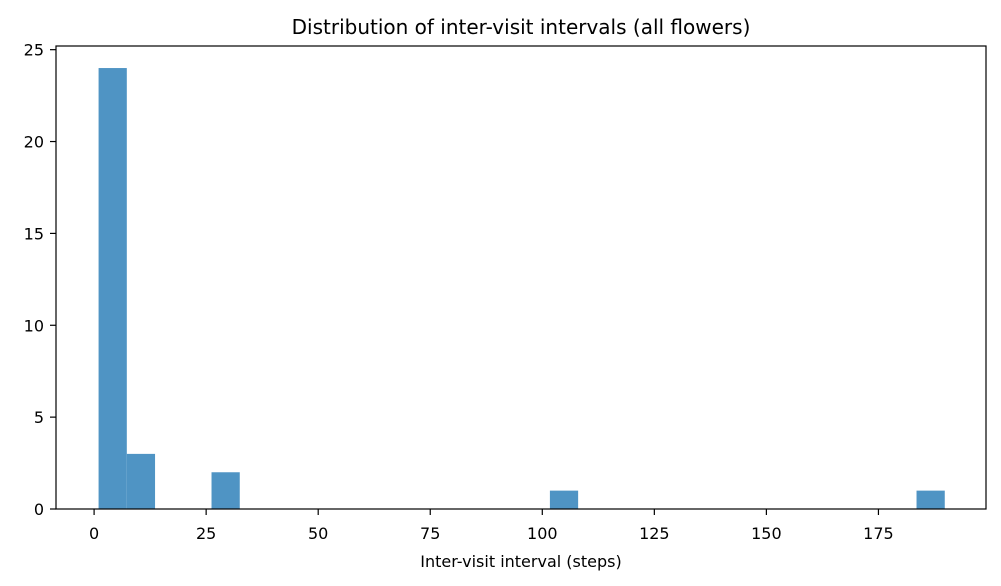 This screenshot has width=1001, height=586. I want to click on x-axis-label: Inter-visit interval (steps), so click(520, 561).